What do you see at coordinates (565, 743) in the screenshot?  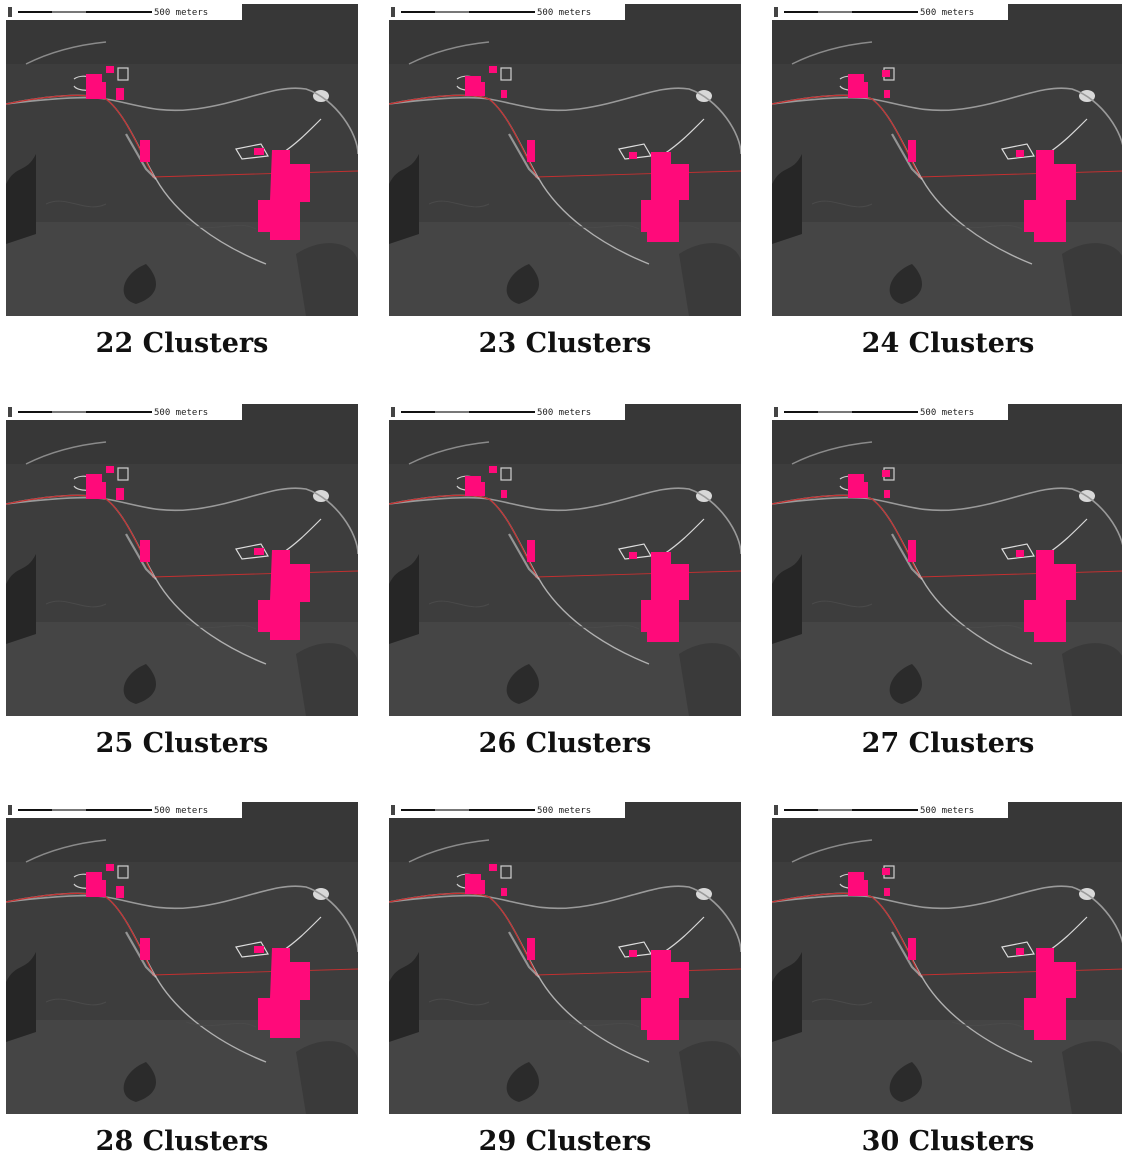 I see `panel-caption: 26 Clusters` at bounding box center [565, 743].